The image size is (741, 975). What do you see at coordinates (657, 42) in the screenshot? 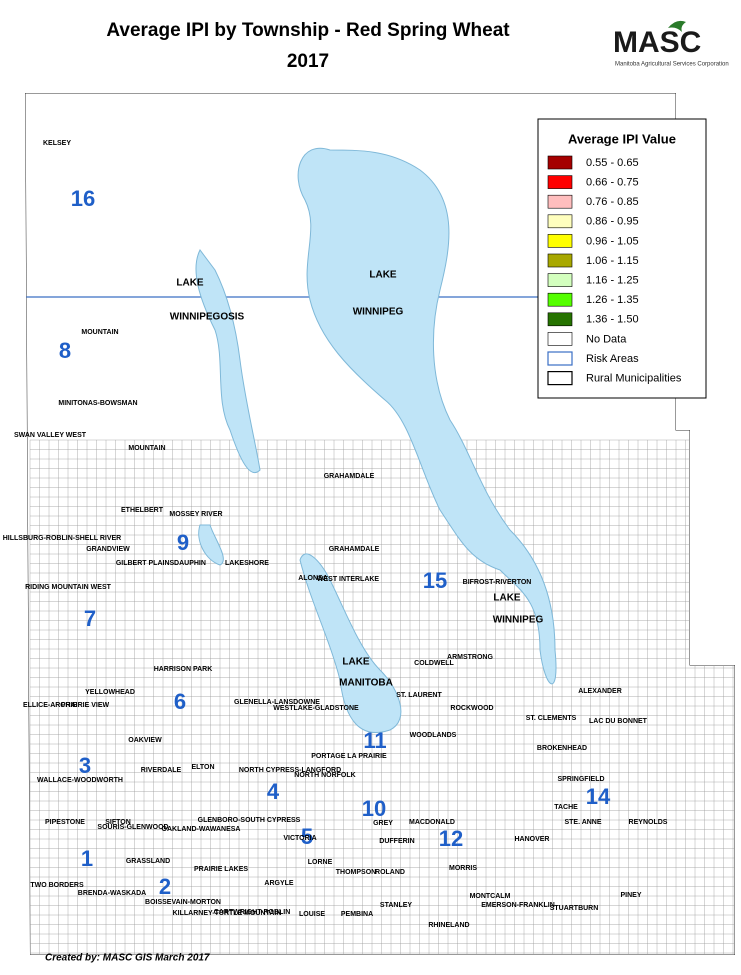
I see `logo-name: MASC` at bounding box center [657, 42].